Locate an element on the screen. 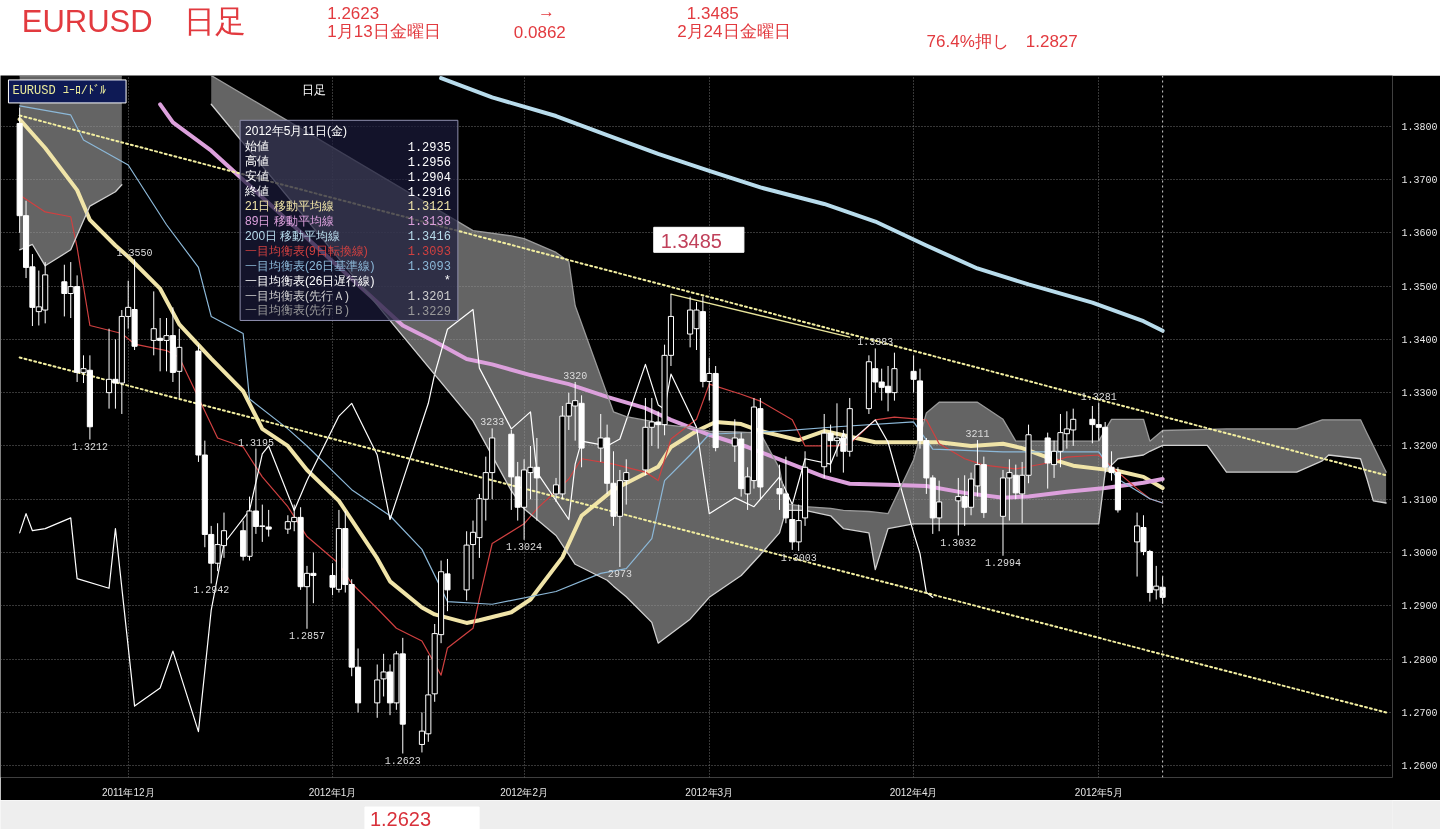 Image resolution: width=1440 pixels, height=829 pixels. annotation: 1.3229 is located at coordinates (429, 312).